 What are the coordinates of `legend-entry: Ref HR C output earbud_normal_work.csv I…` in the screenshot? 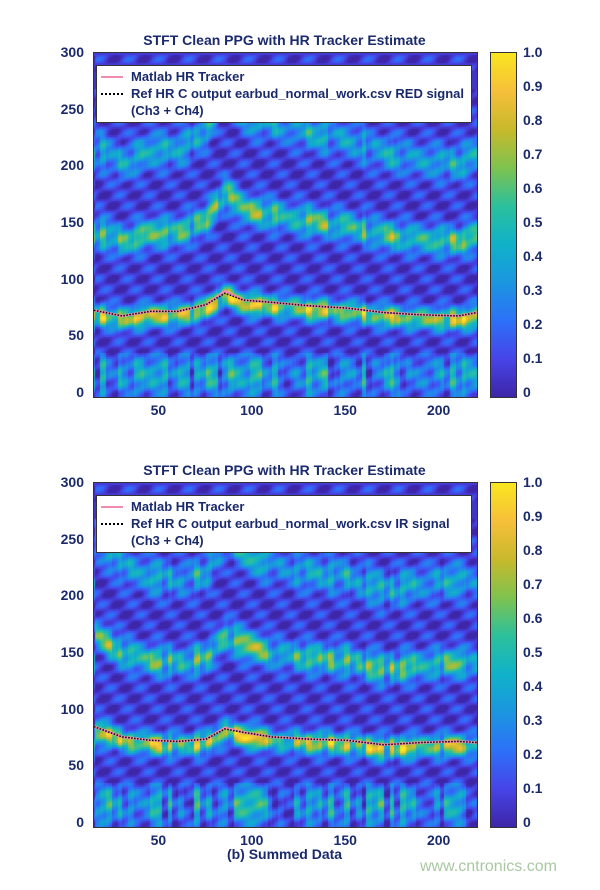 It's located at (290, 523).